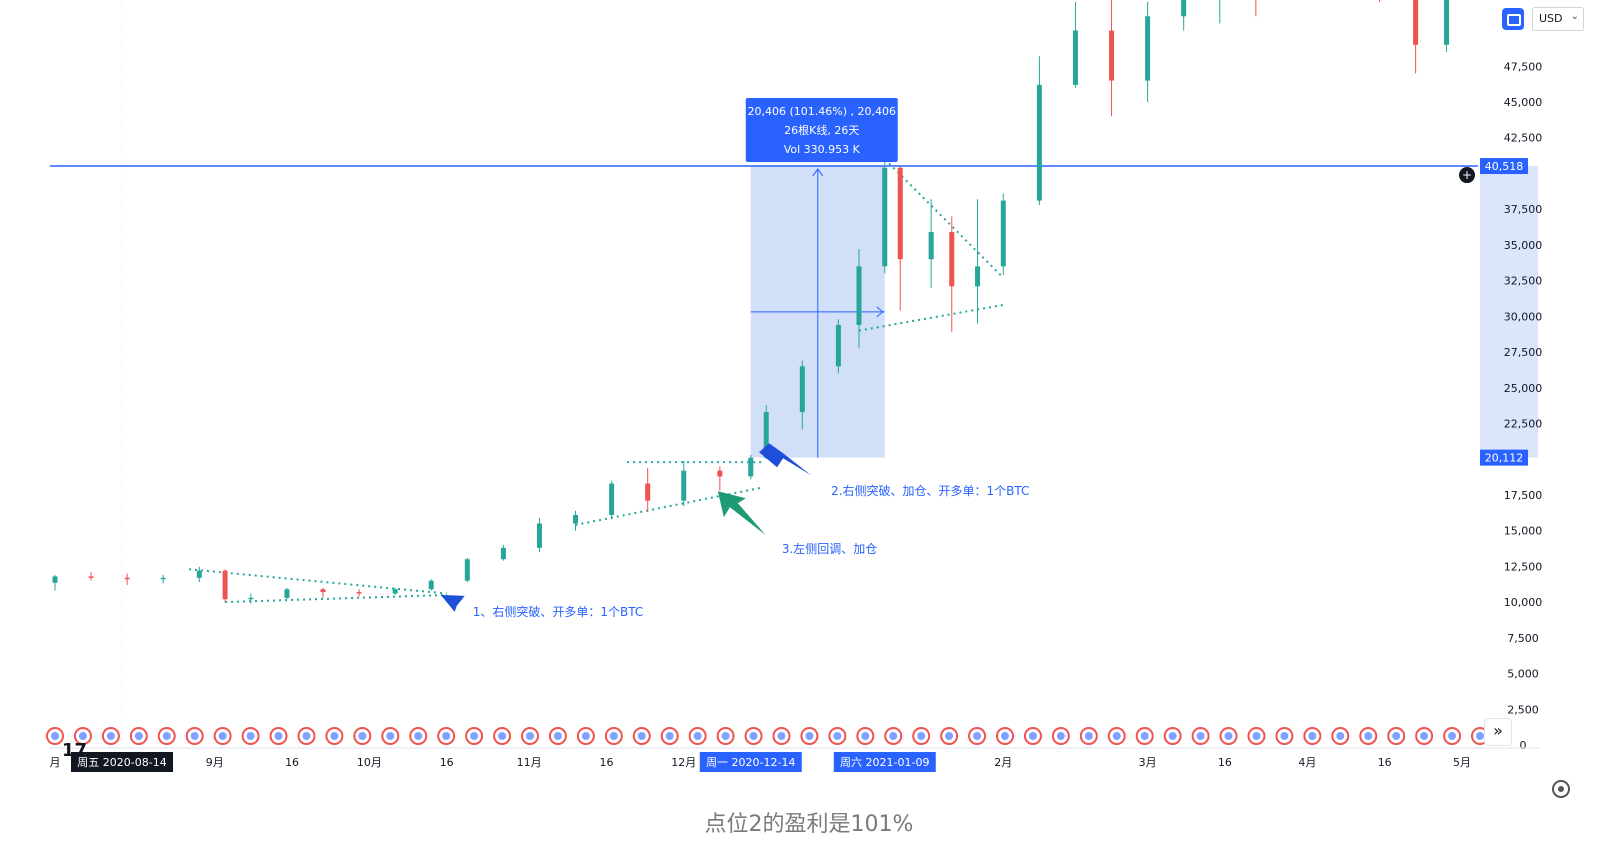  What do you see at coordinates (1523, 316) in the screenshot?
I see `y-axis-tick-label: 30,000` at bounding box center [1523, 316].